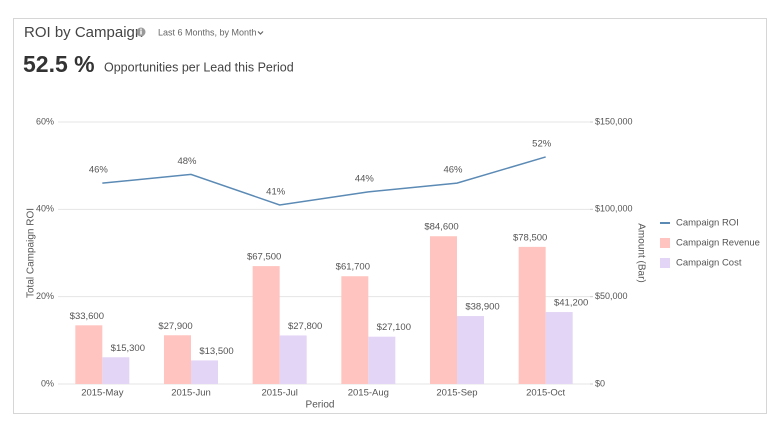 The width and height of the screenshot is (778, 431). What do you see at coordinates (141, 32) in the screenshot?
I see `info-icon-stem` at bounding box center [141, 32].